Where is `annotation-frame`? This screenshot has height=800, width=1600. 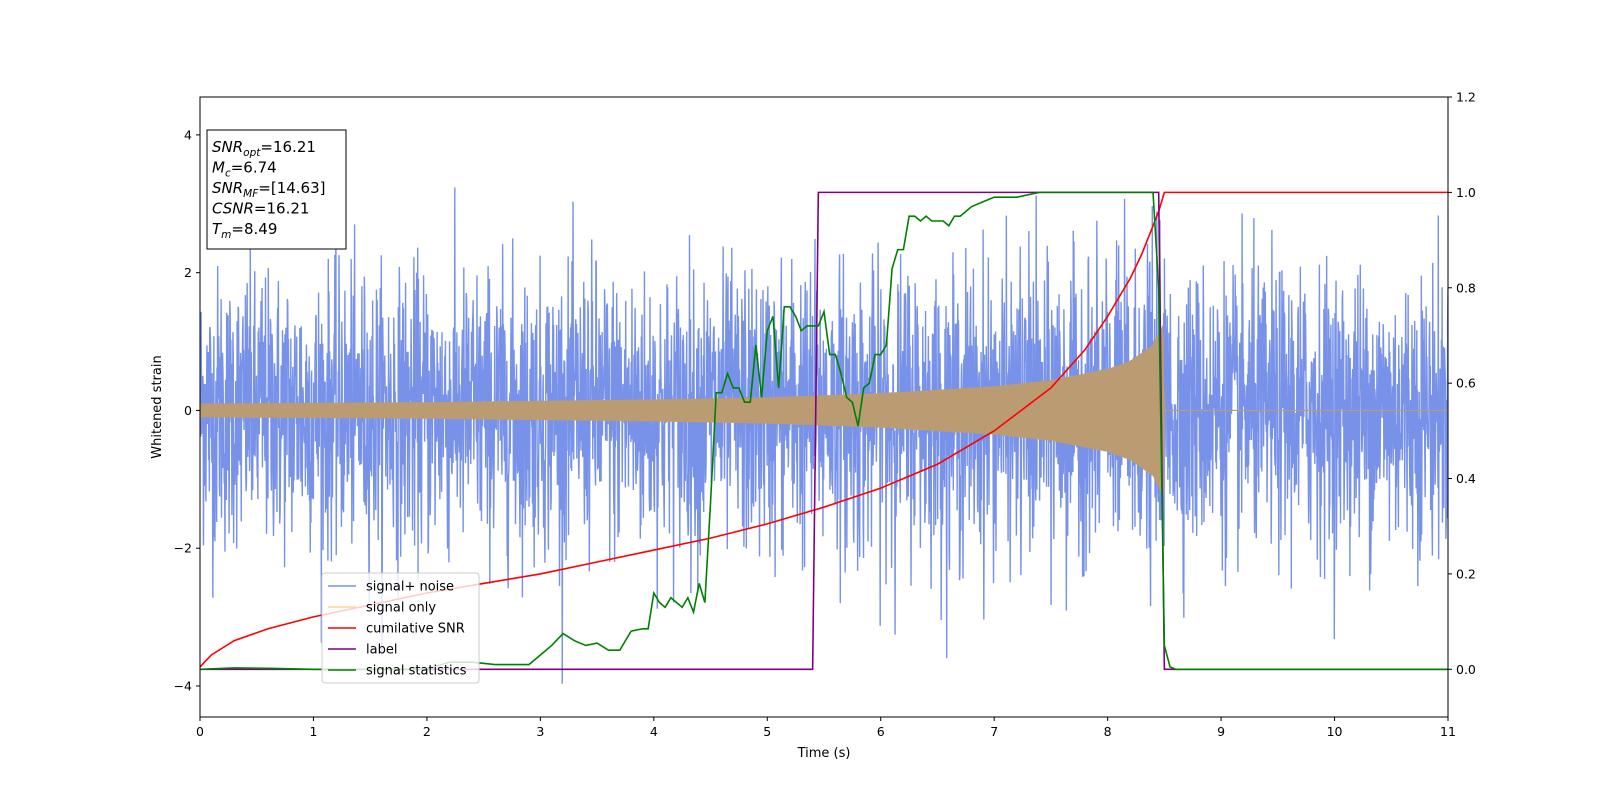 annotation-frame is located at coordinates (276, 189).